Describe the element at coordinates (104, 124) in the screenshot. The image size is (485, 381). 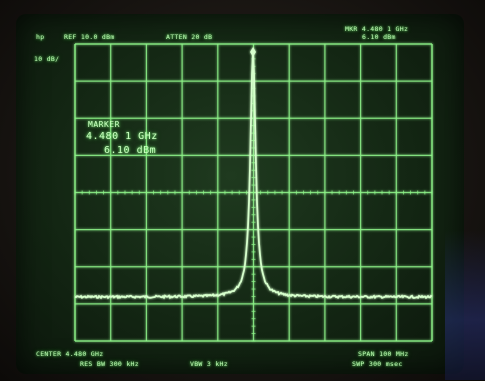
I see `marker-title: MARKER` at that location.